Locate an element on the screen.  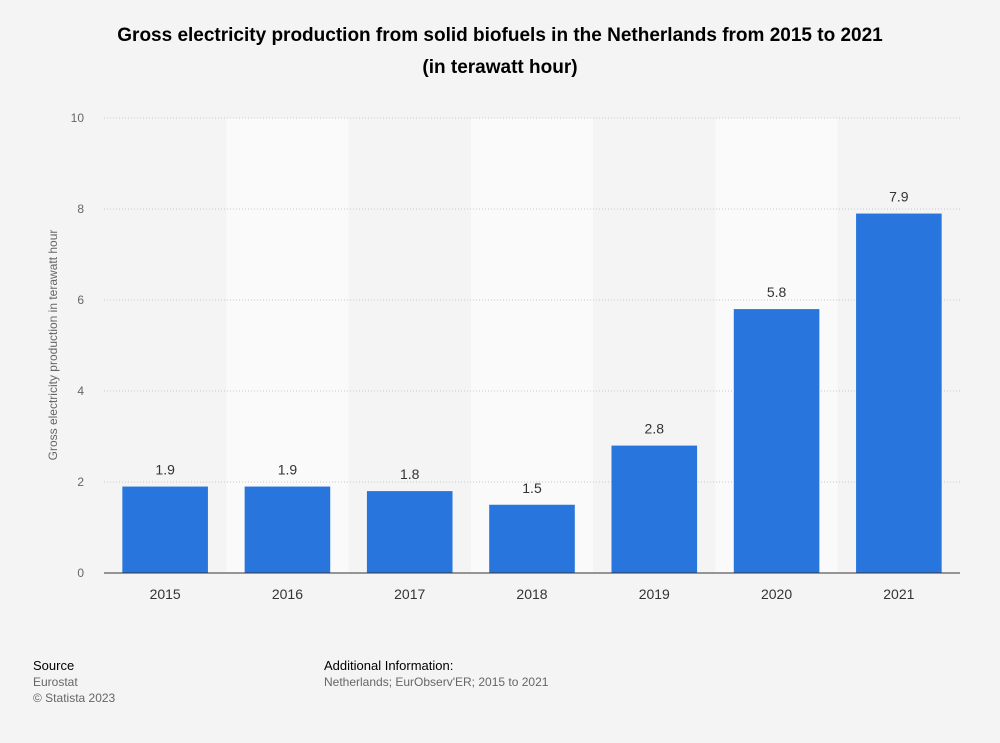
column-band is located at coordinates (532, 345).